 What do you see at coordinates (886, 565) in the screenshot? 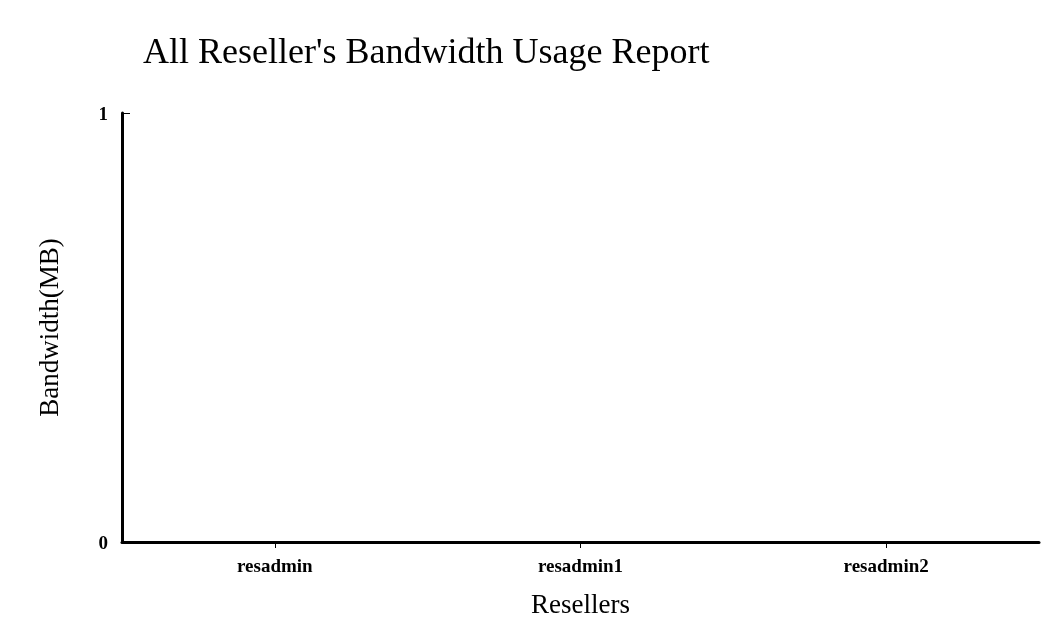
I see `x-tick-label: resadmin2` at bounding box center [886, 565].